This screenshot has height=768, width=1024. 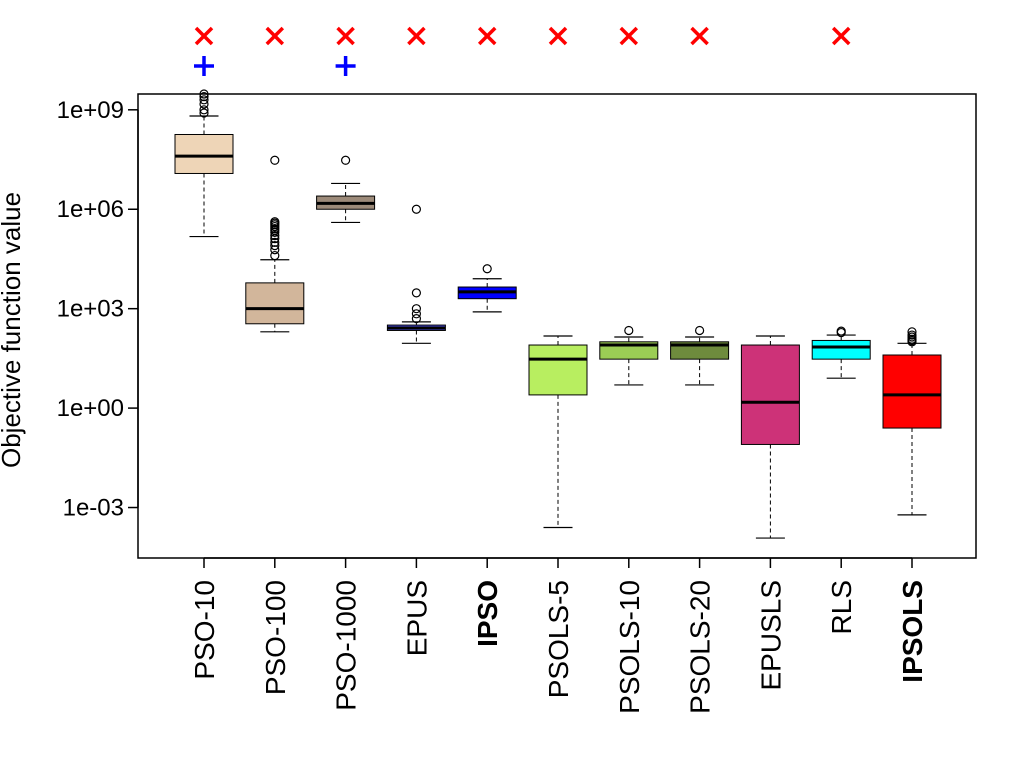 What do you see at coordinates (90, 309) in the screenshot?
I see `y-tick-label: 1e+03` at bounding box center [90, 309].